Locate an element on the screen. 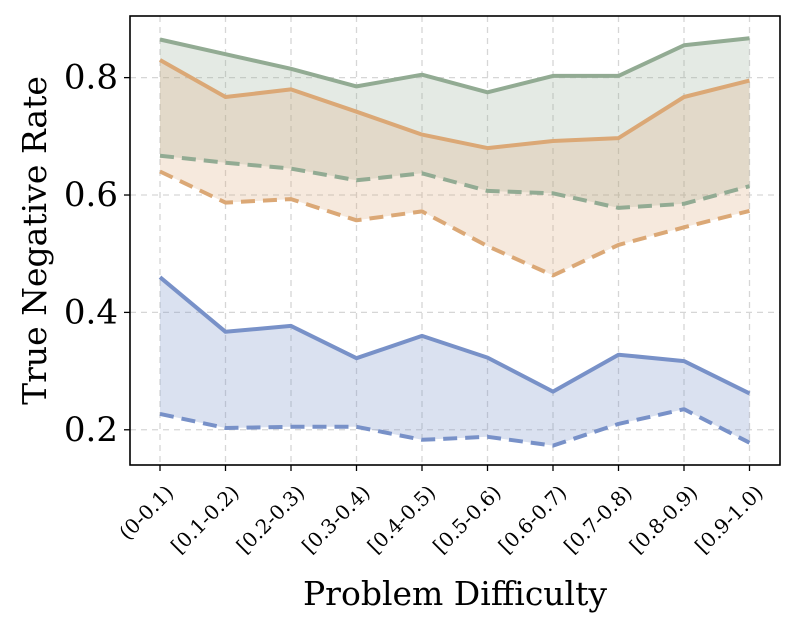 The image size is (796, 631). orange-dashed-line is located at coordinates (454, 223).